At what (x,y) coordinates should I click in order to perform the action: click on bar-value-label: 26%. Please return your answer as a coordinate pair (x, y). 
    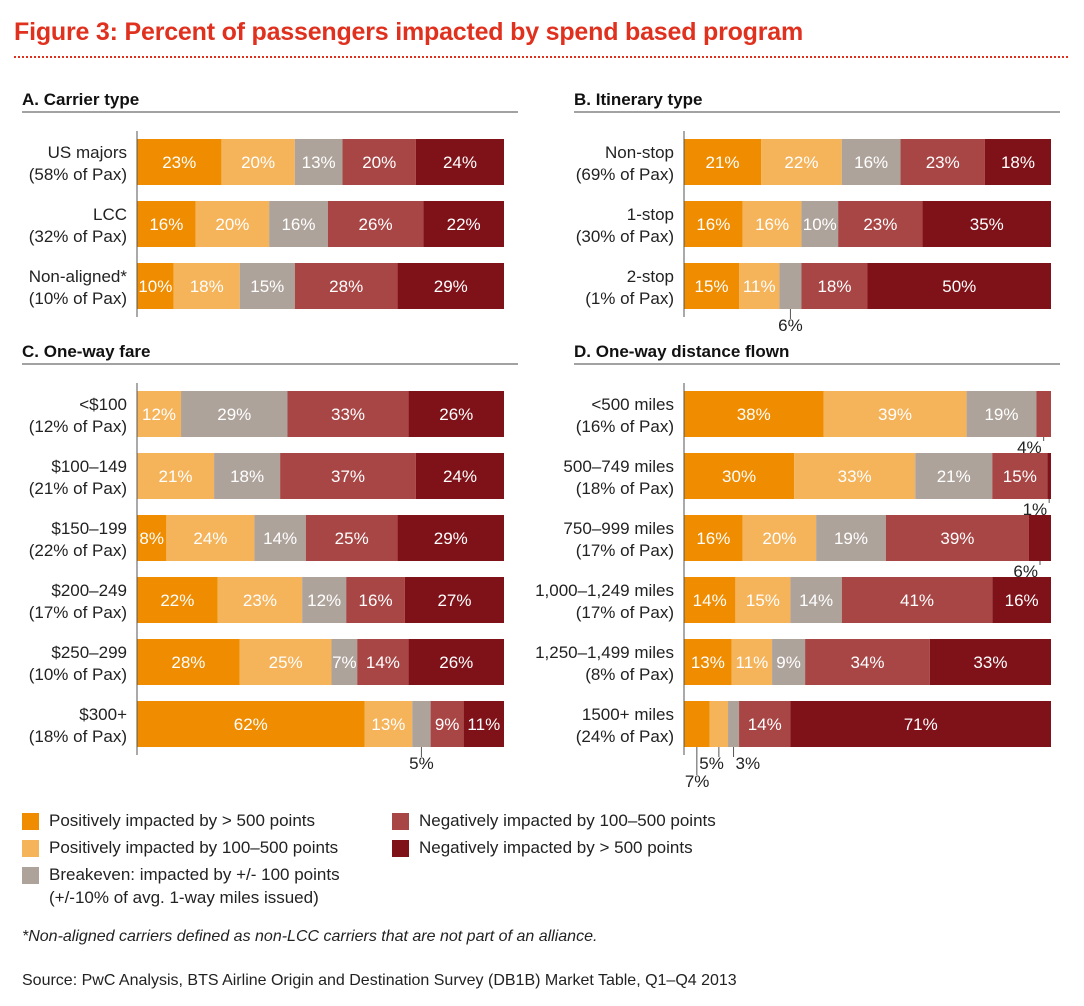
    Looking at the image, I should click on (376, 224).